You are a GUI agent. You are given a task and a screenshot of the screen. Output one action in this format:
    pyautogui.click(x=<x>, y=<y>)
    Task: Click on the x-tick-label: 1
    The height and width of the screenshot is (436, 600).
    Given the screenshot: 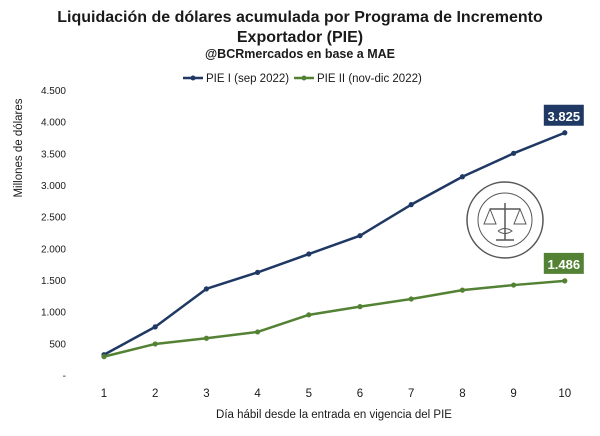 What is the action you would take?
    pyautogui.click(x=104, y=394)
    